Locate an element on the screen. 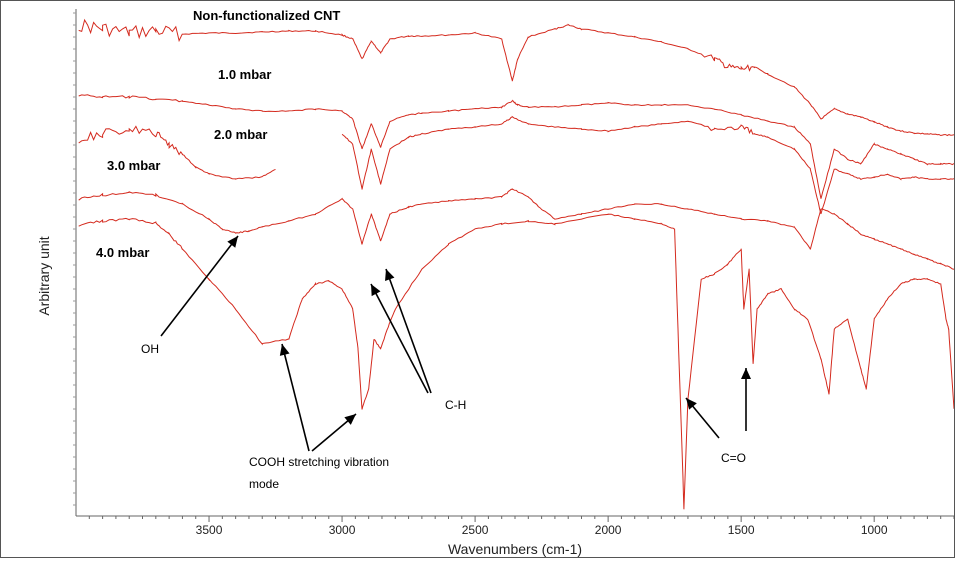 The image size is (955, 562). series-label-3-0-mbar: 3.0 mbar is located at coordinates (133, 165).